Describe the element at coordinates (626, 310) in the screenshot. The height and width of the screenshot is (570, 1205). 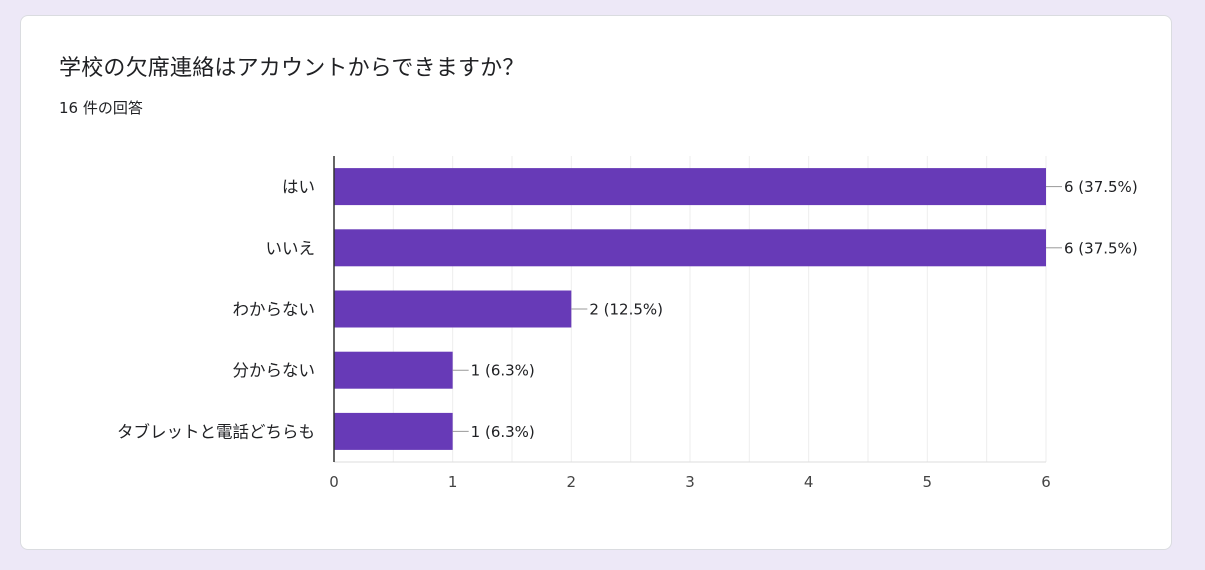
I see `data-label: 2 (12.5%)` at that location.